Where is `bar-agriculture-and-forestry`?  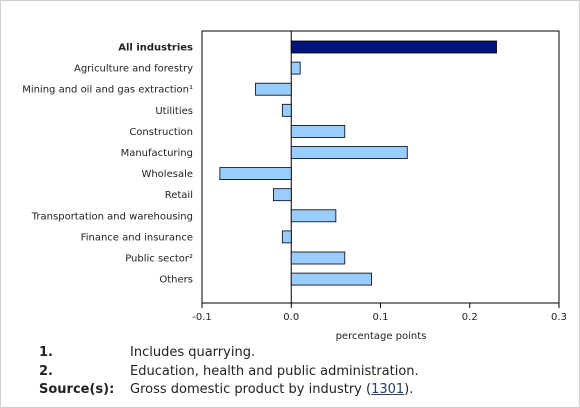 bar-agriculture-and-forestry is located at coordinates (295, 68).